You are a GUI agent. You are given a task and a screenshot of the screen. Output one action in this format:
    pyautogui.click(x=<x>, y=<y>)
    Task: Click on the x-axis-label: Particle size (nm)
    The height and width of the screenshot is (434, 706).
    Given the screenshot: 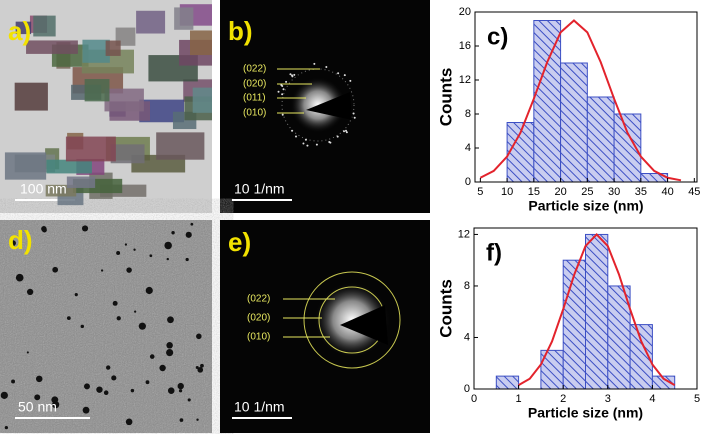 What is the action you would take?
    pyautogui.click(x=585, y=413)
    